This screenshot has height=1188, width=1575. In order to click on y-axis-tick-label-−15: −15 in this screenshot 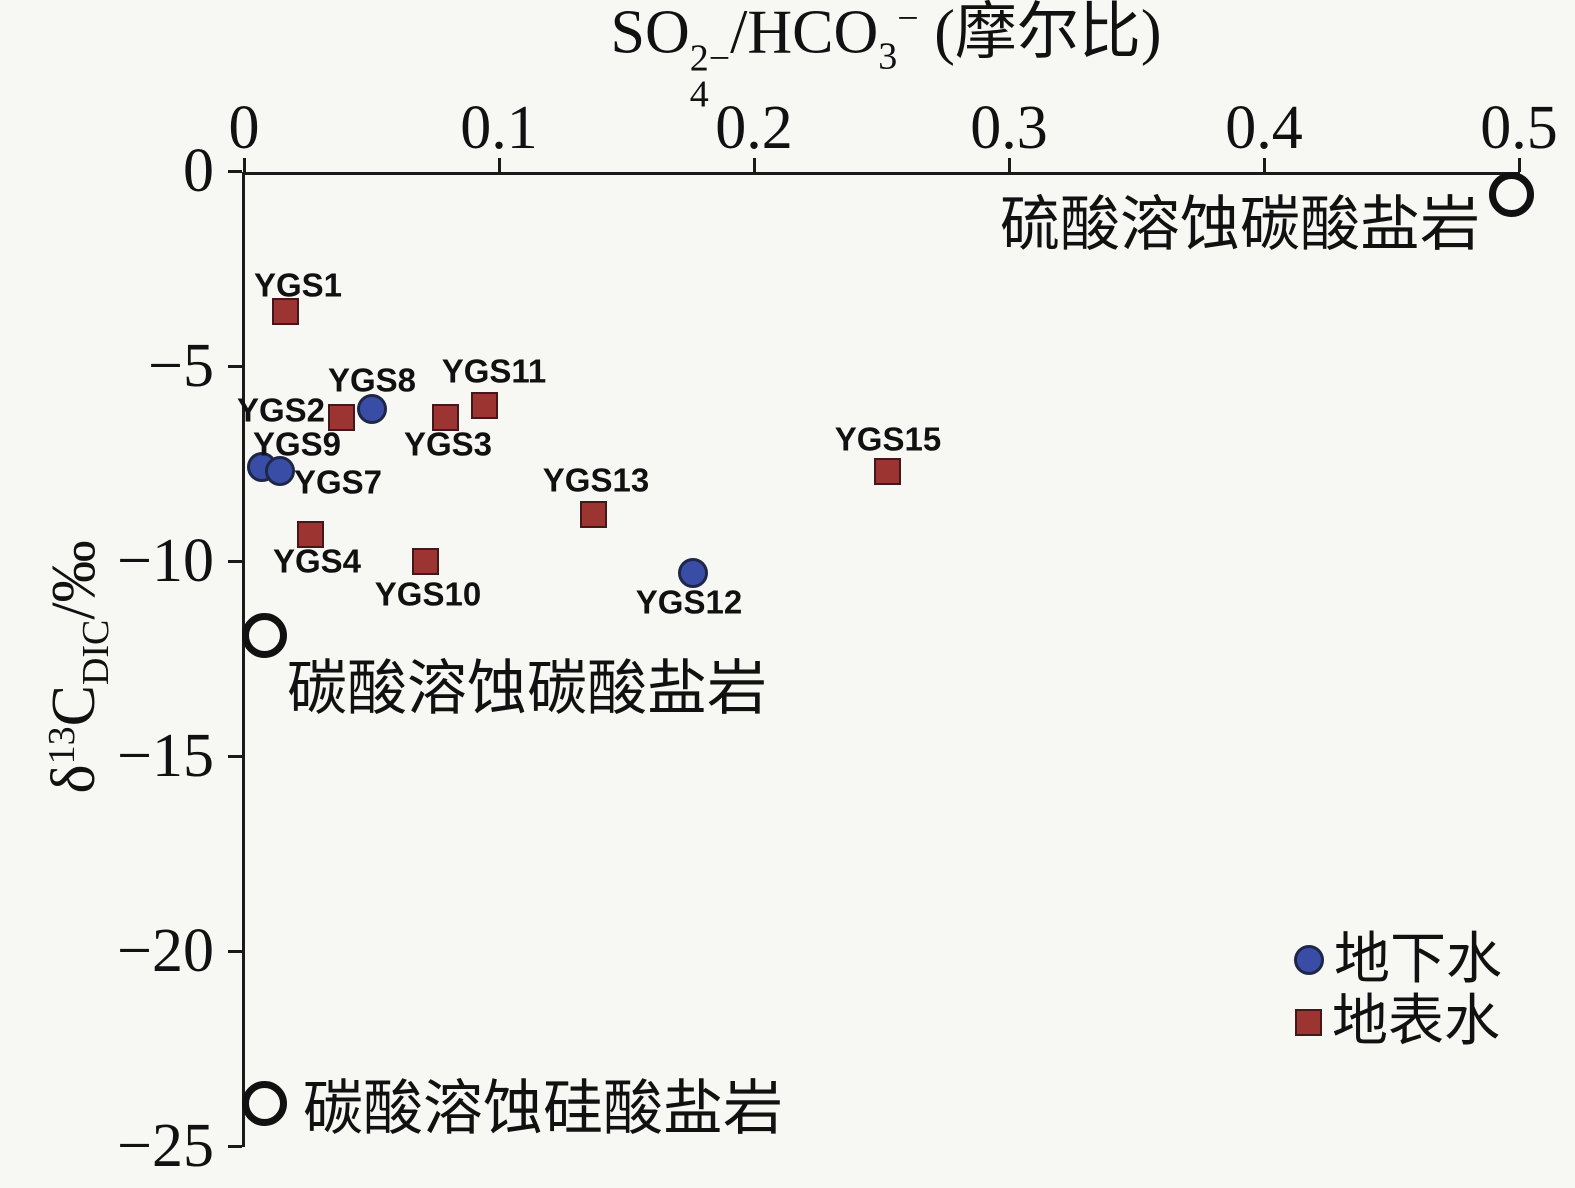, I will do `click(165, 756)`.